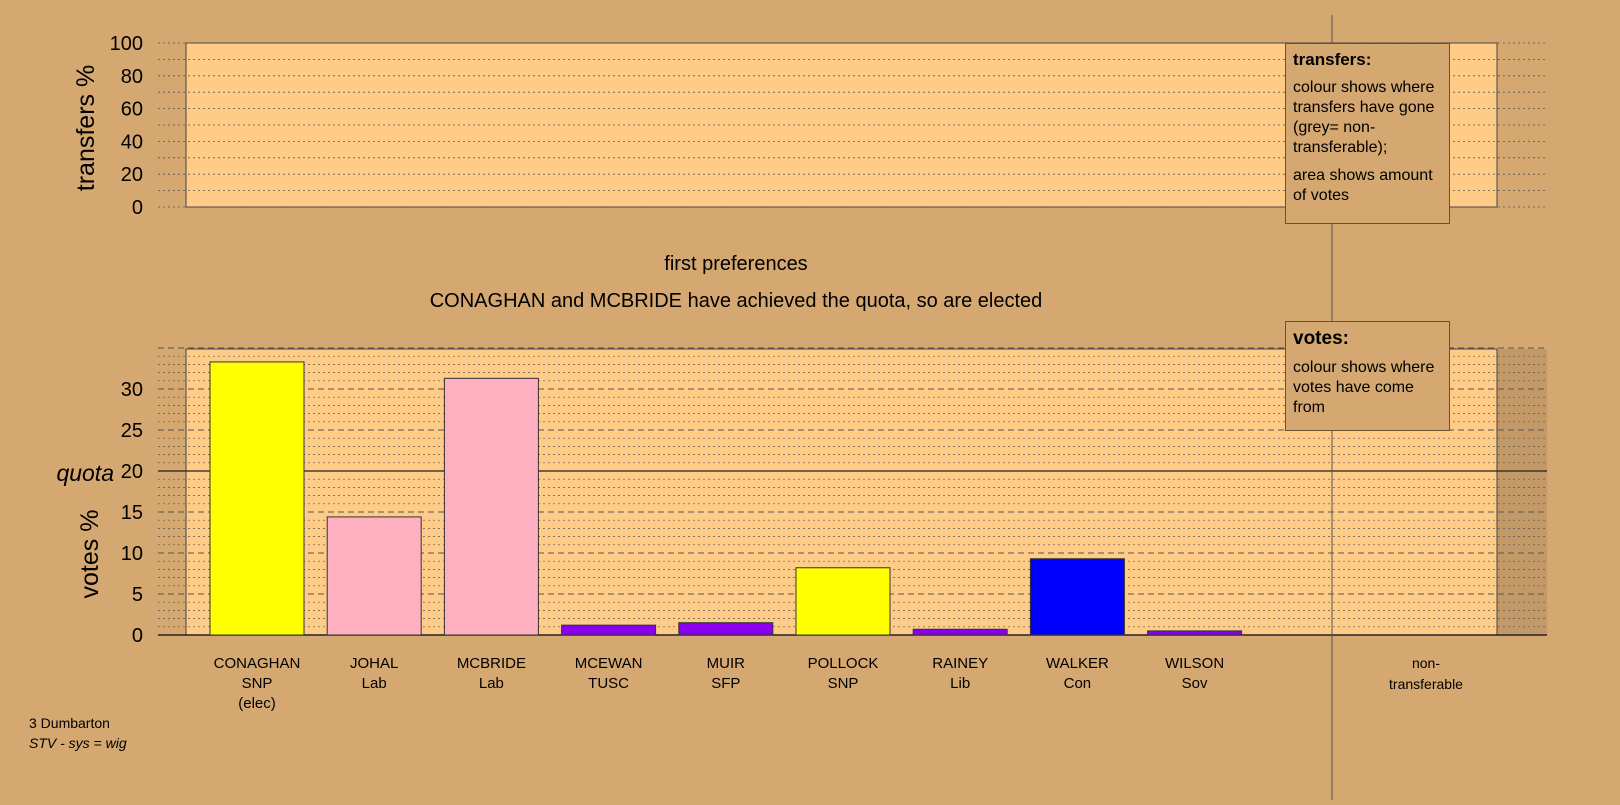 This screenshot has width=1620, height=805. What do you see at coordinates (726, 629) in the screenshot?
I see `bar-muir` at bounding box center [726, 629].